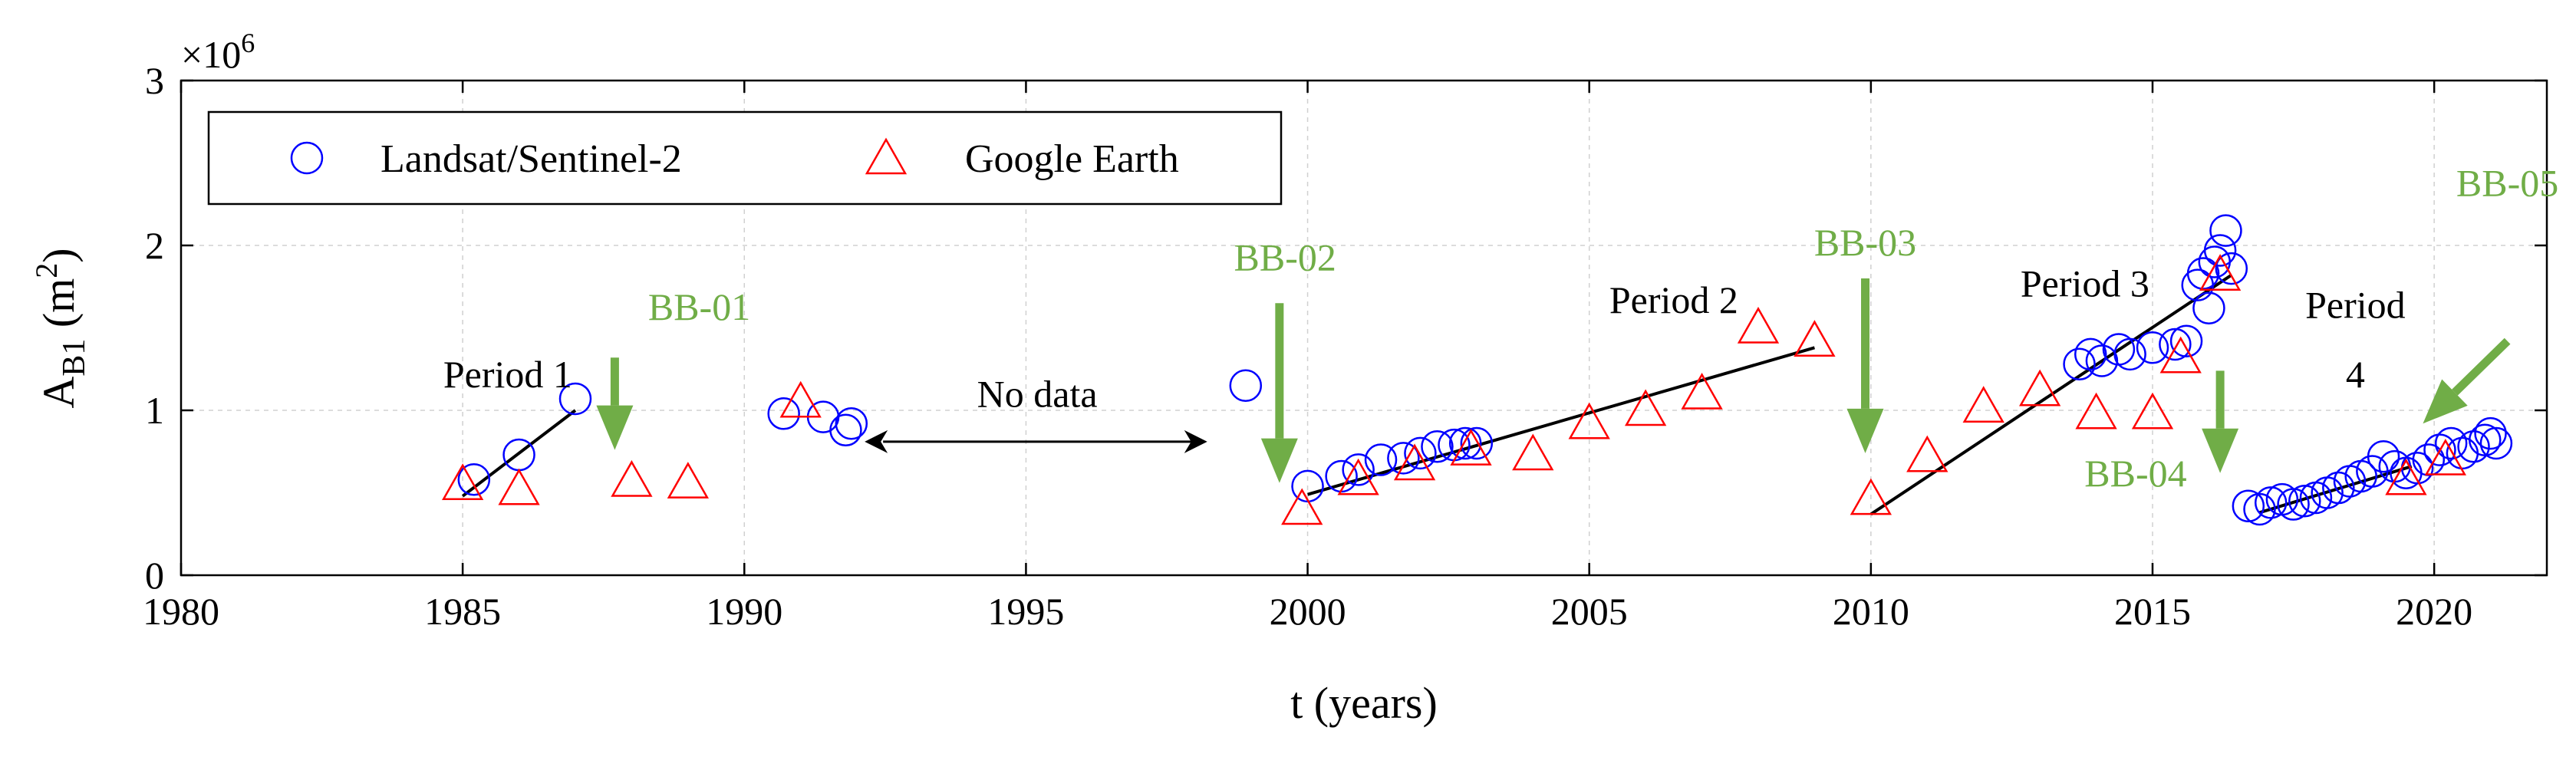 This screenshot has height=757, width=2576. I want to click on period-label: Period 2, so click(1673, 299).